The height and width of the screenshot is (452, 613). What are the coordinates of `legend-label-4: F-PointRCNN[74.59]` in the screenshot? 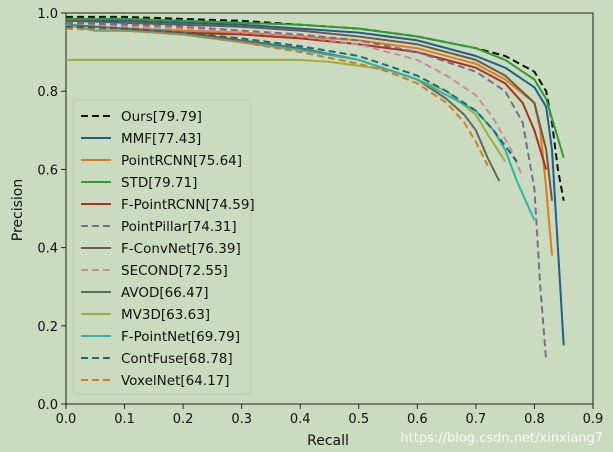 It's located at (188, 205).